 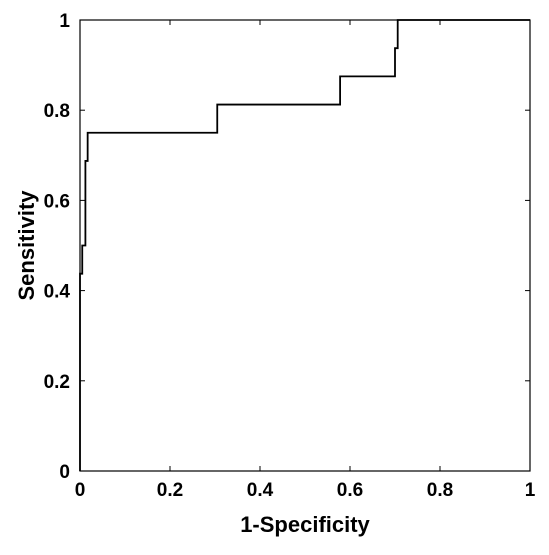 What do you see at coordinates (57, 201) in the screenshot?
I see `y-tick-label: 0.6` at bounding box center [57, 201].